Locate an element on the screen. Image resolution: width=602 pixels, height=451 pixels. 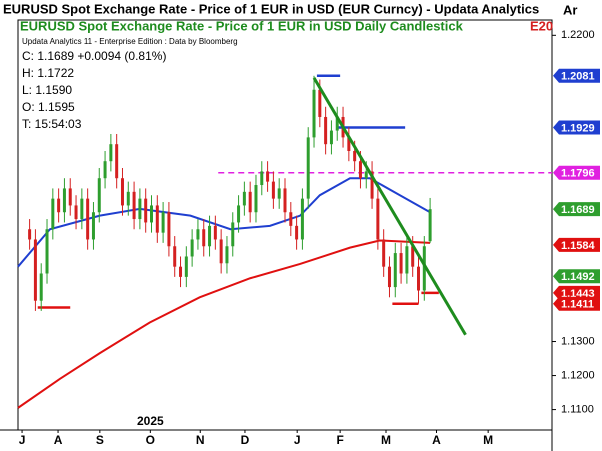
x-tick-label: O is located at coordinates (150, 440).